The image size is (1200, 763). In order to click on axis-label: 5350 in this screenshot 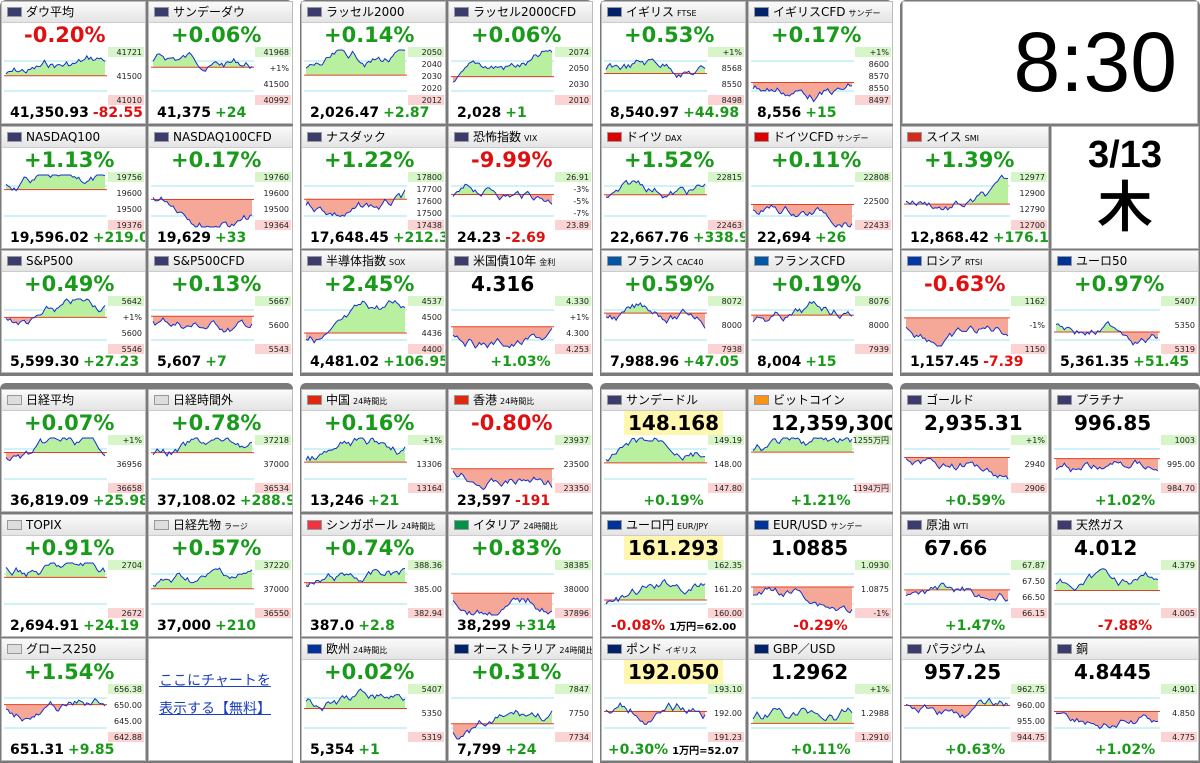, I will do `click(432, 713)`.